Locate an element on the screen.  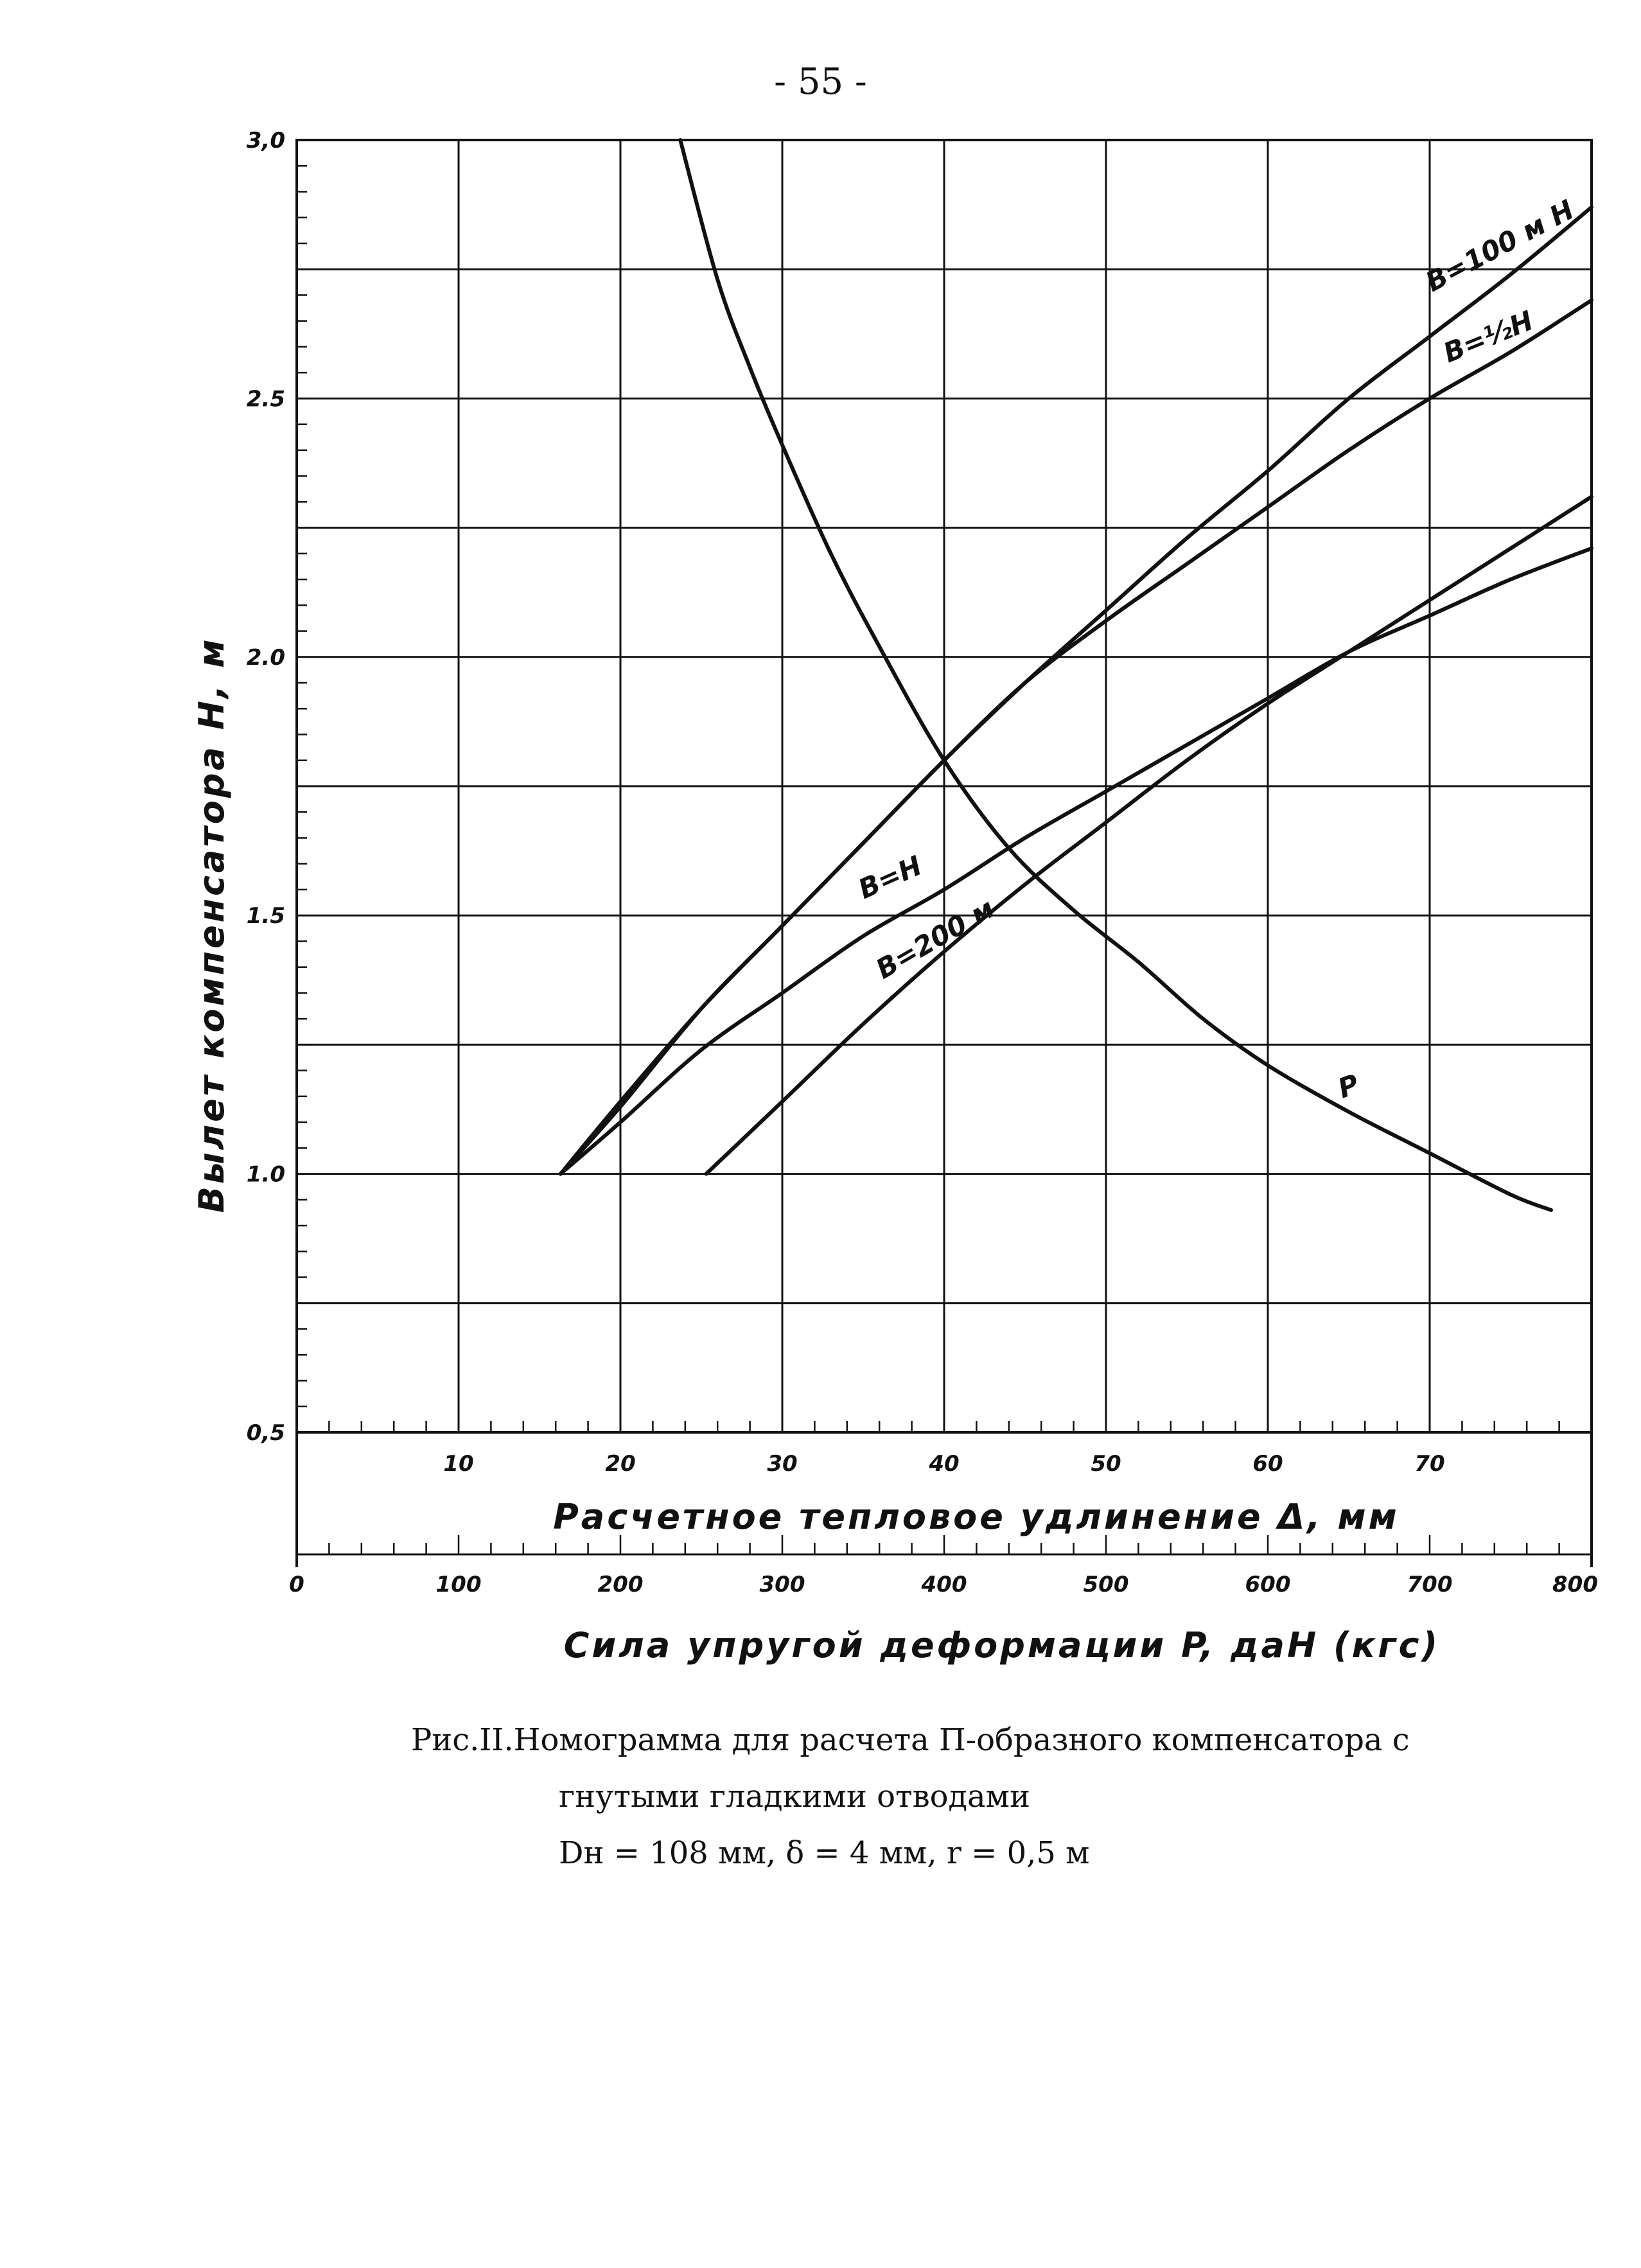
force-tick-label: 500 is located at coordinates (1107, 1584).